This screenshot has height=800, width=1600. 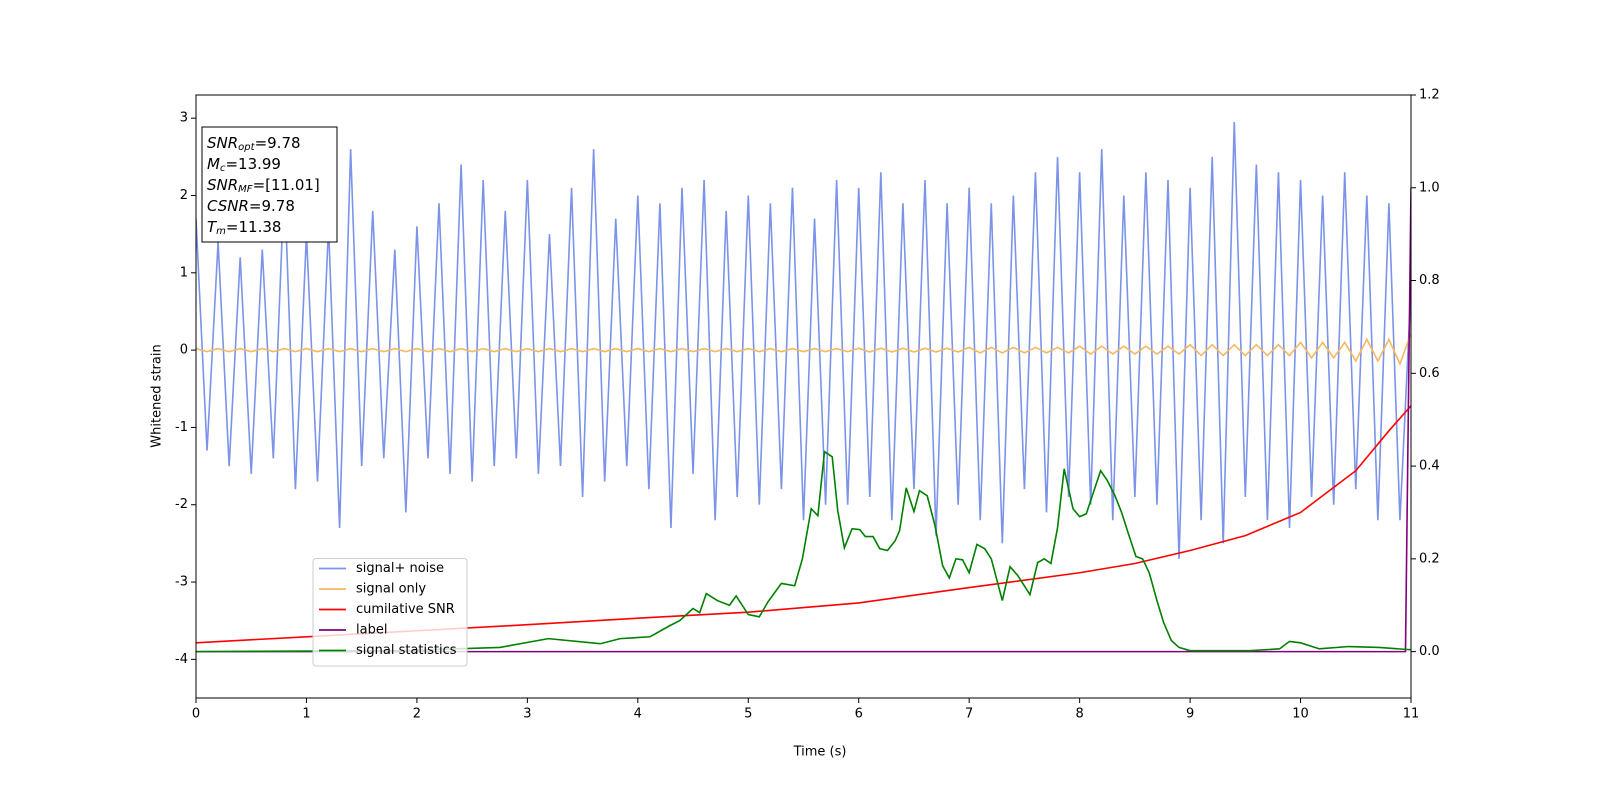 What do you see at coordinates (859, 714) in the screenshot?
I see `x-tick-label: 6` at bounding box center [859, 714].